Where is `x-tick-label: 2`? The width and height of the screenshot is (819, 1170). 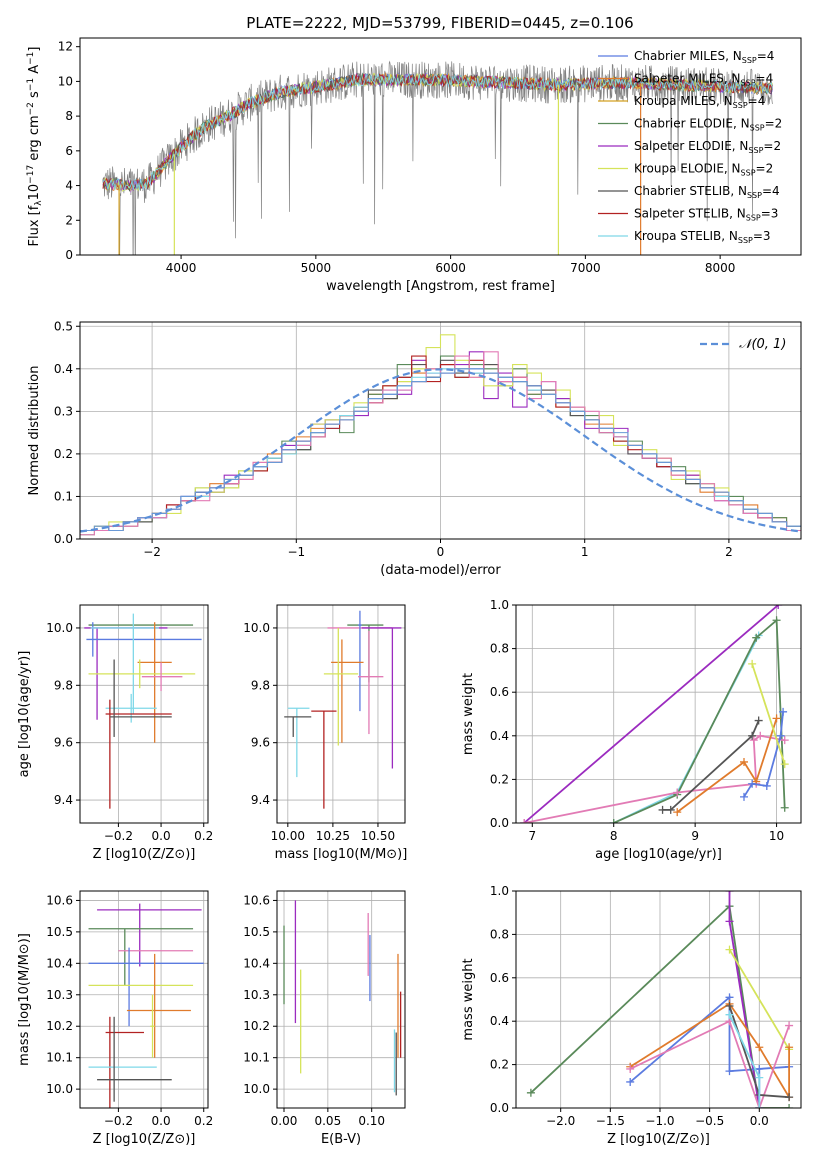
x-tick-label: 2 is located at coordinates (729, 552).